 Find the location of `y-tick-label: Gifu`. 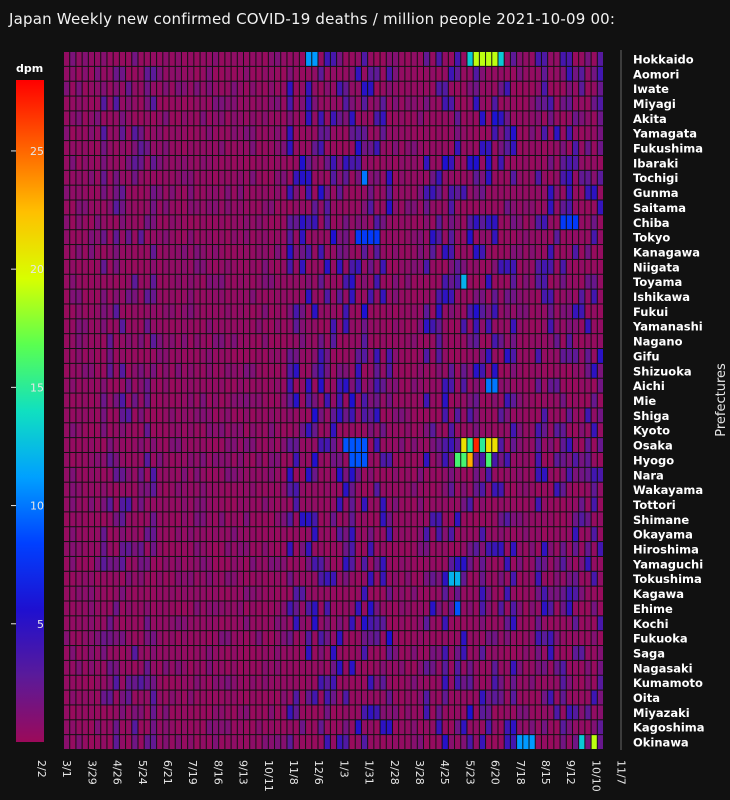

y-tick-label: Gifu is located at coordinates (646, 356).